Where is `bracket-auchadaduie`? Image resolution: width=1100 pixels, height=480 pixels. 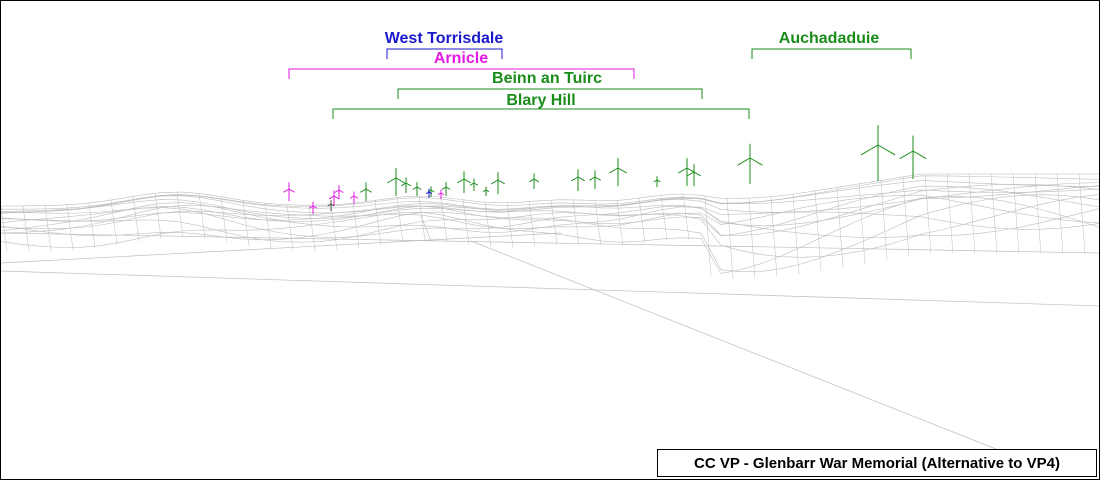
bracket-auchadaduie is located at coordinates (831, 53).